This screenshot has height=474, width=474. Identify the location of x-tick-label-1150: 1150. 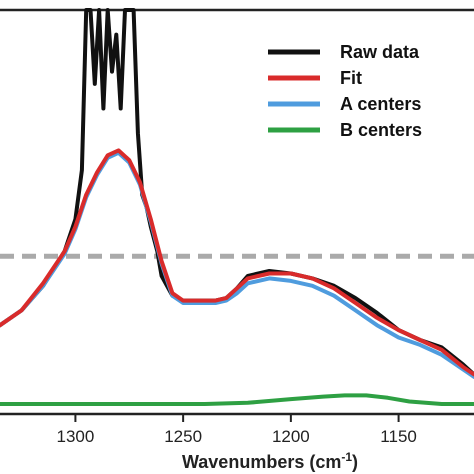
(398, 436).